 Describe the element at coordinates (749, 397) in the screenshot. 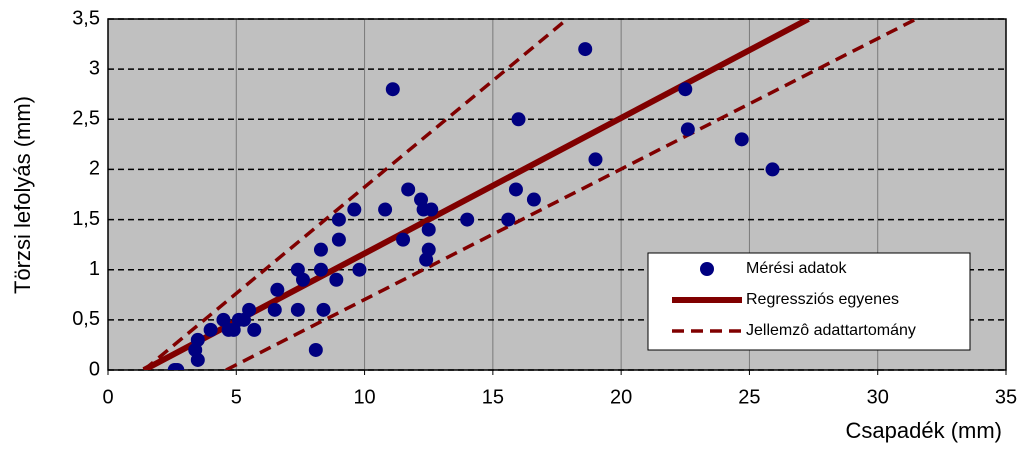

I see `x-tick-label: 25` at that location.